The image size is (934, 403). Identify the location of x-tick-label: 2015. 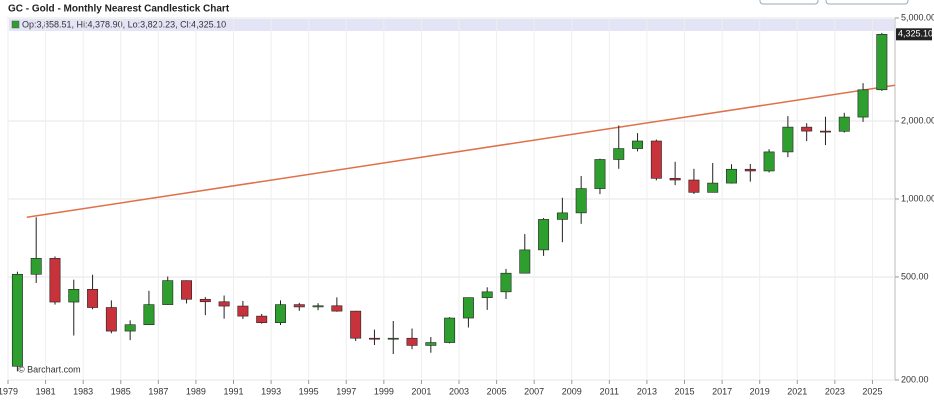
(685, 391).